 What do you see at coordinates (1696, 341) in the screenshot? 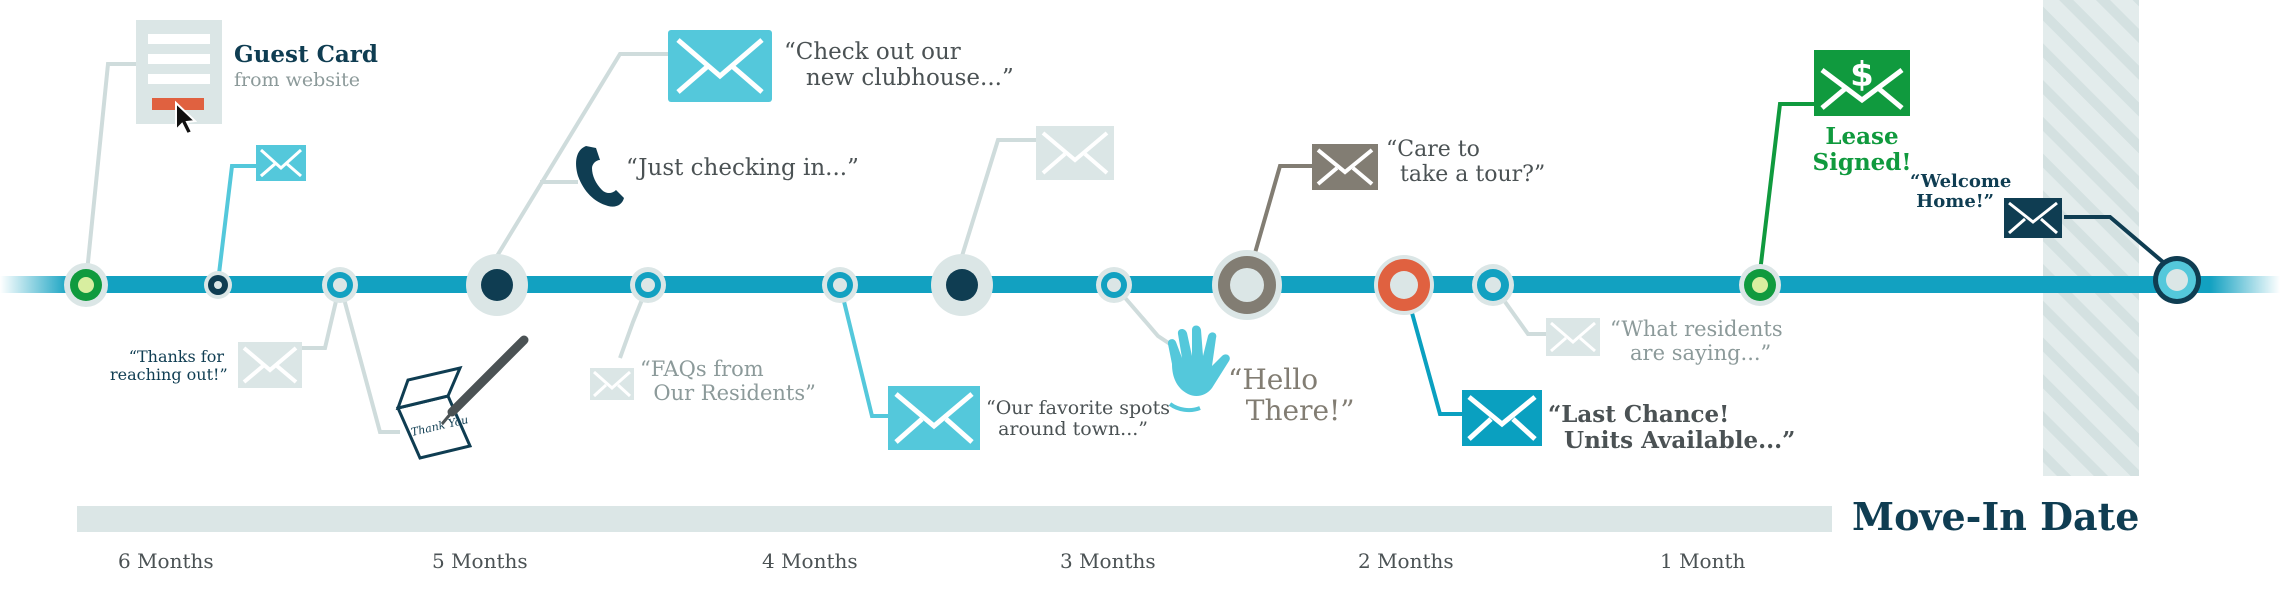
I see `msg-residents: “What residents are saying...”` at bounding box center [1696, 341].